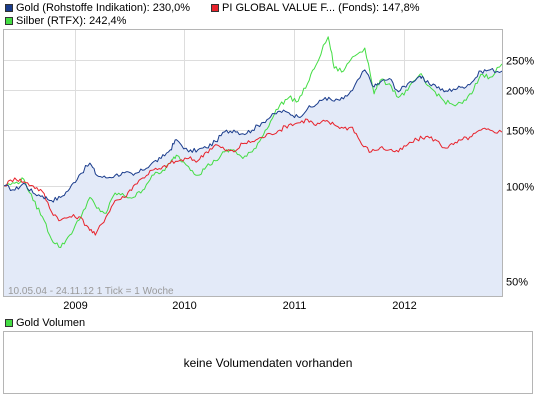 The height and width of the screenshot is (401, 545). I want to click on legend-pi-label: PI GLOBAL VALUE F... (Fonds): 147,8%, so click(321, 8).